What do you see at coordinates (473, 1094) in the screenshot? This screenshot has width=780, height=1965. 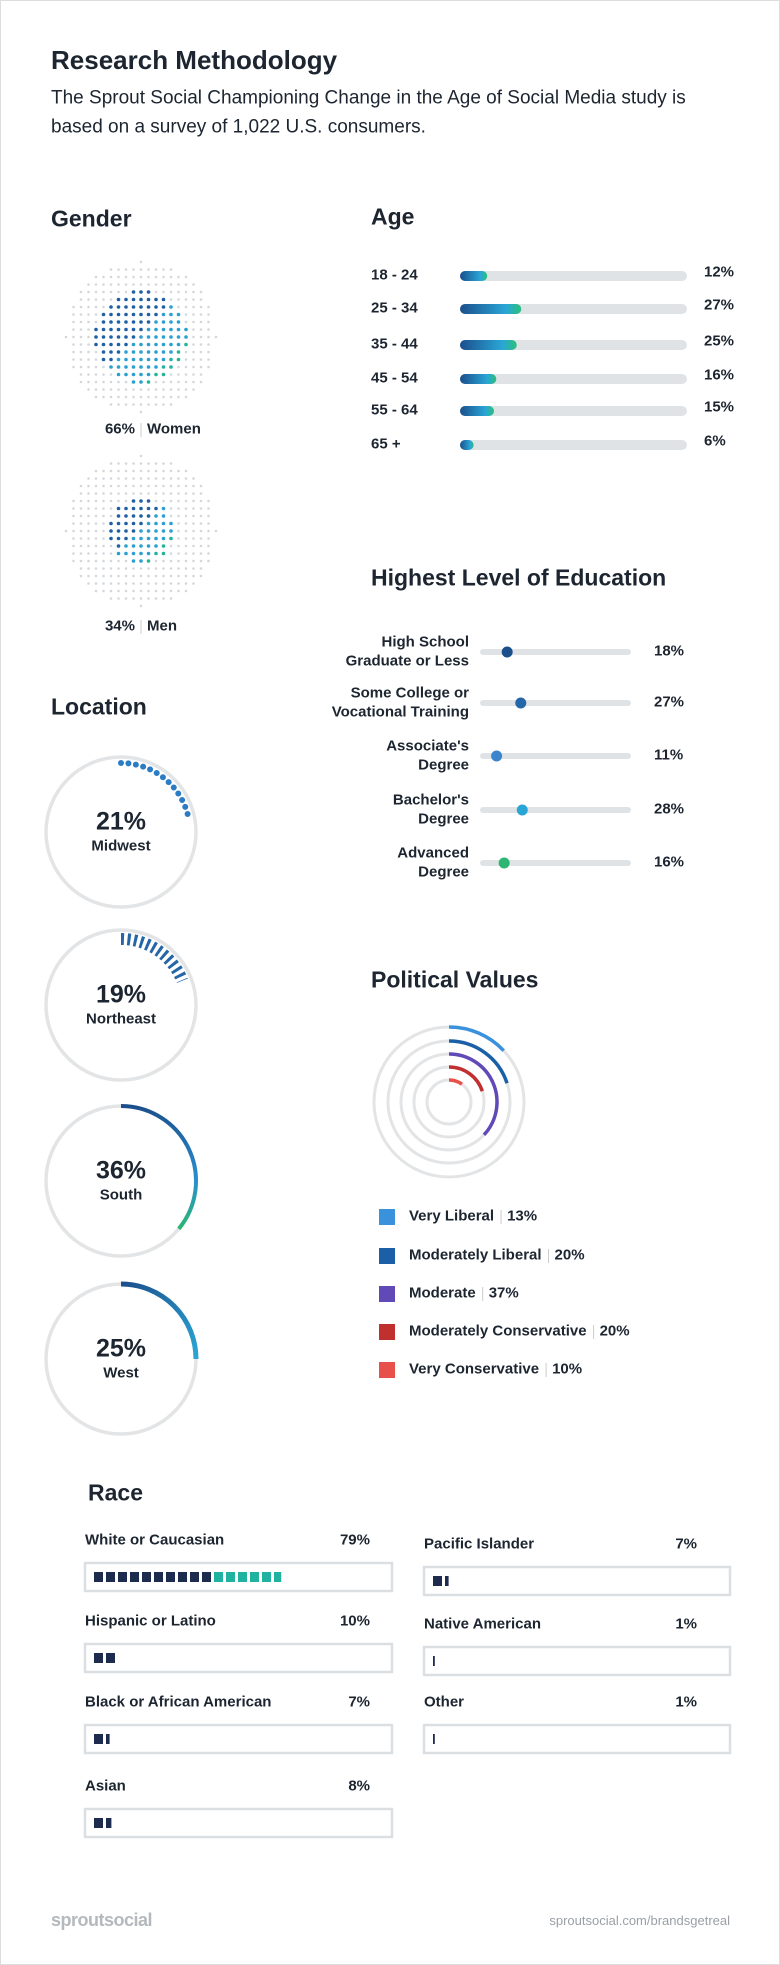 I see `arc` at bounding box center [473, 1094].